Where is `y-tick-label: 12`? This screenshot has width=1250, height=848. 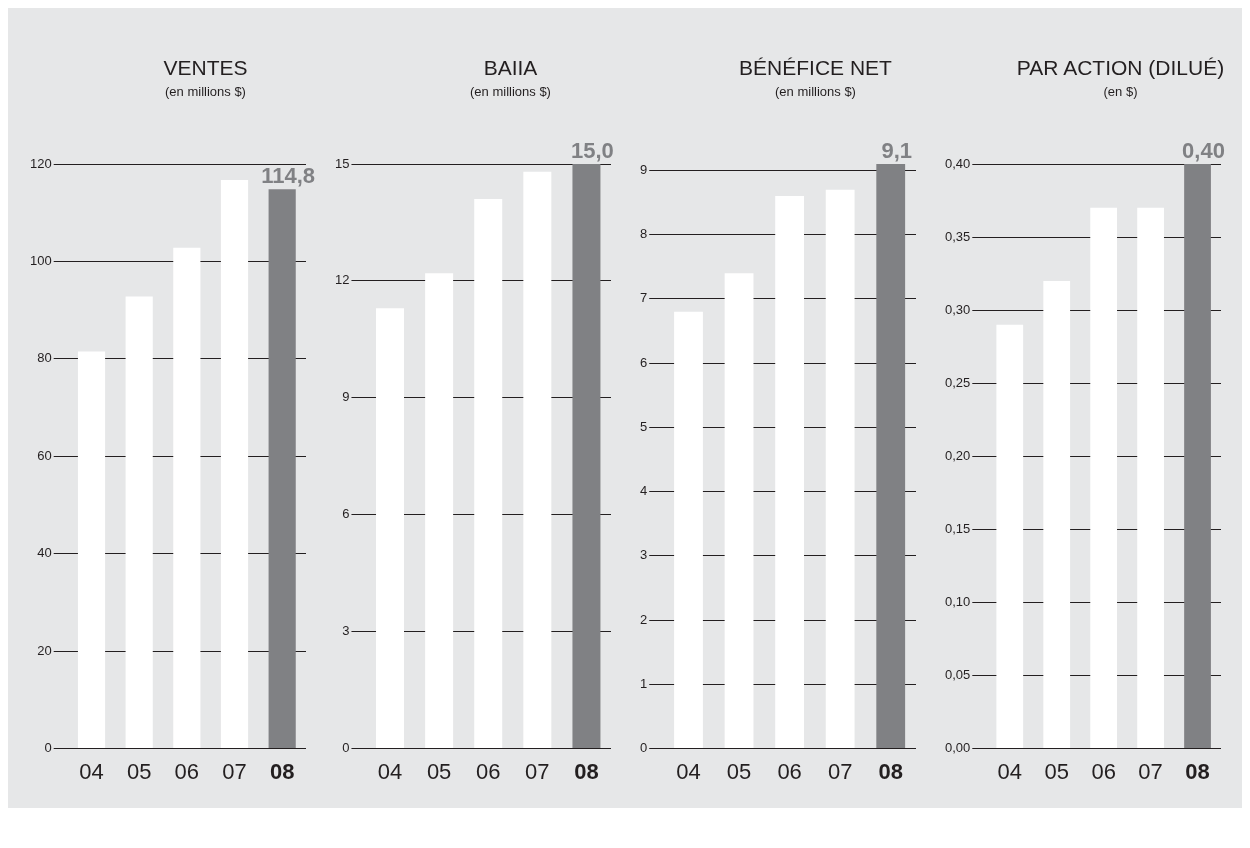 y-tick-label: 12 is located at coordinates (342, 280).